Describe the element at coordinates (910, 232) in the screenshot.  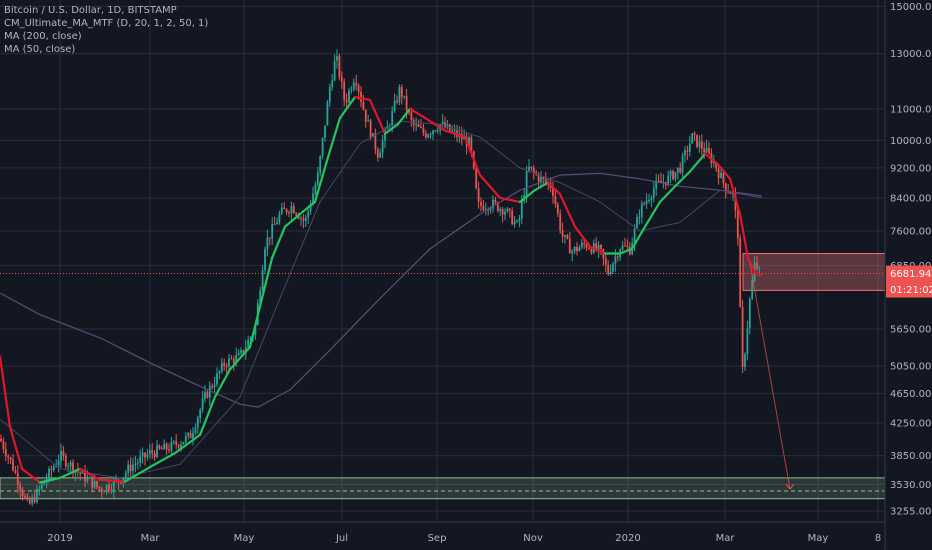
I see `y-tick-label: 7600.00` at that location.